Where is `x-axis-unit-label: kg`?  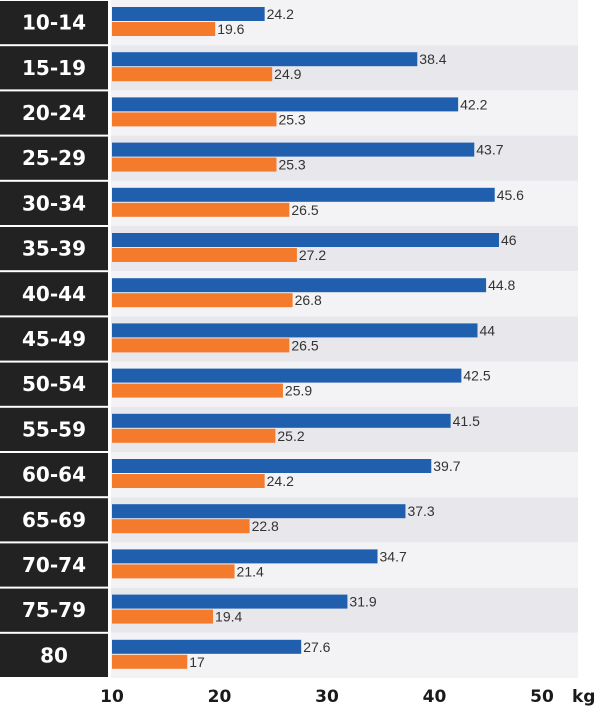 x-axis-unit-label: kg is located at coordinates (583, 697).